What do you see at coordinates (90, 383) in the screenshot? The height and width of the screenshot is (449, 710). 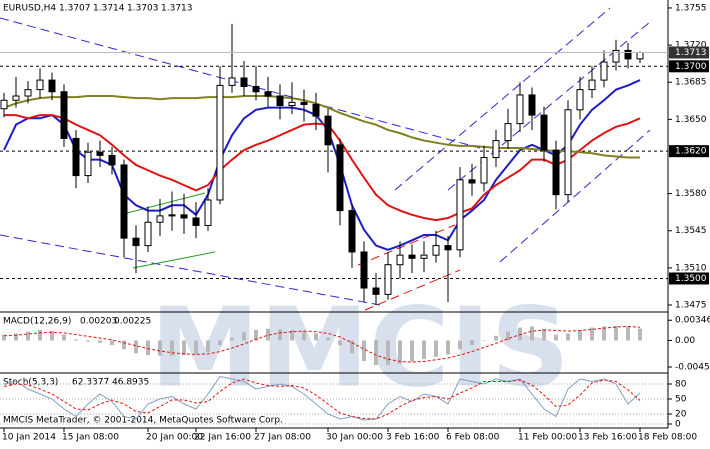 I see `stoch-main-value: 62.3377` at bounding box center [90, 383].